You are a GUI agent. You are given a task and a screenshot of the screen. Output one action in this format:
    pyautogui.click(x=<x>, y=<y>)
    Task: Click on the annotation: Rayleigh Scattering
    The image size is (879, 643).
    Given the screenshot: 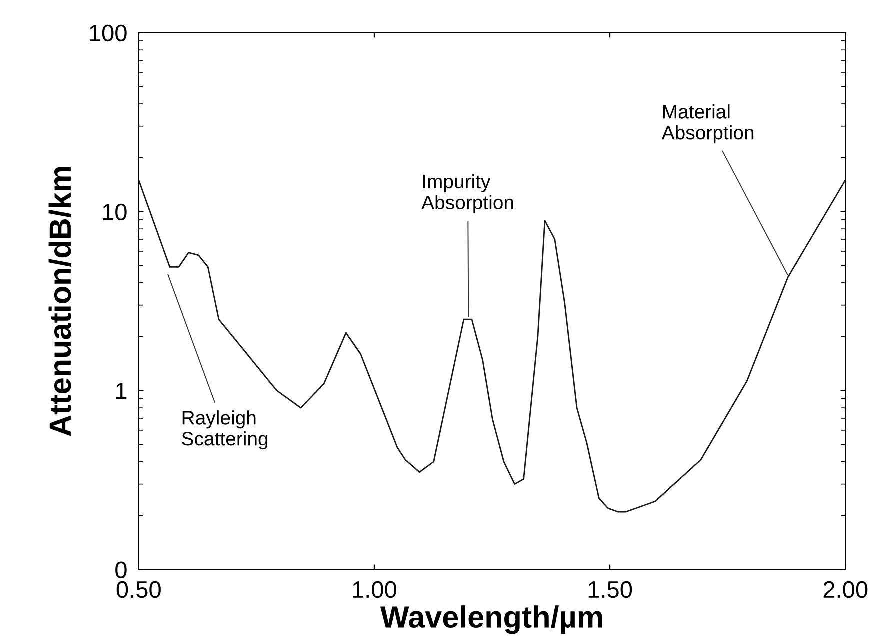 What is the action you would take?
    pyautogui.click(x=225, y=430)
    